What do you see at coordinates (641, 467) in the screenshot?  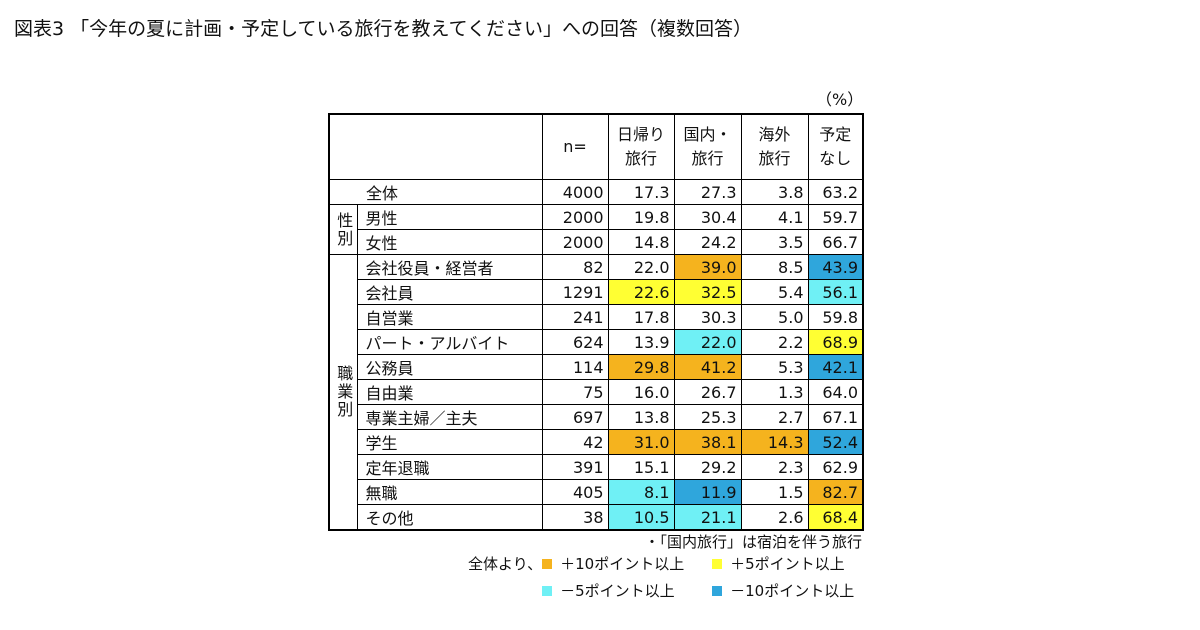 I see `value-cell: 15.1` at bounding box center [641, 467].